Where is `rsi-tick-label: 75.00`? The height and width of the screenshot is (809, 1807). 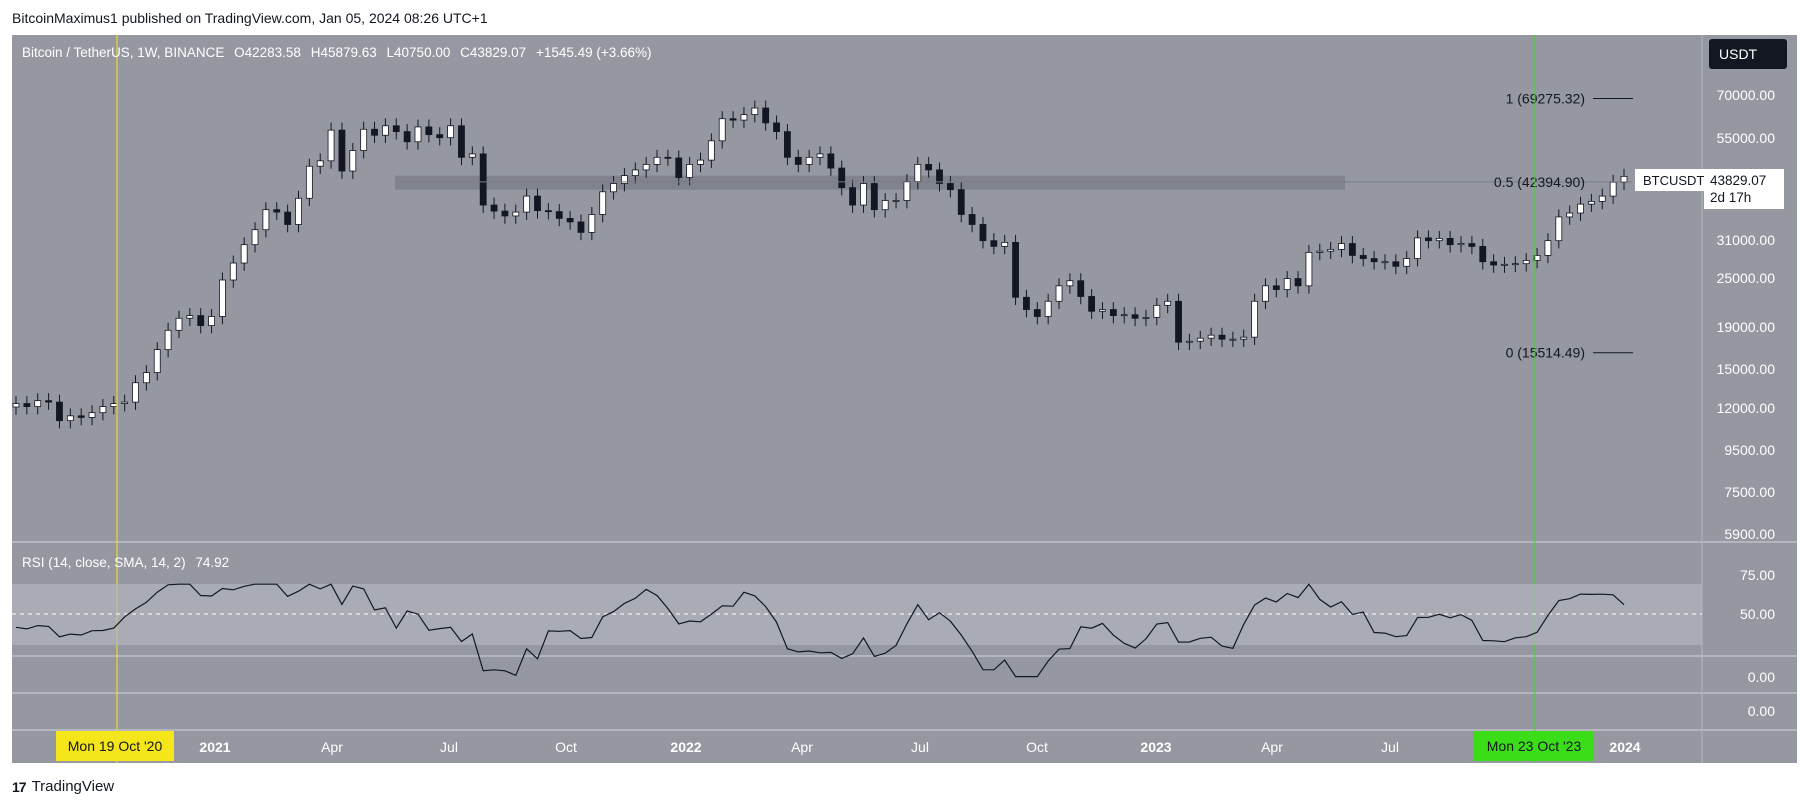
rsi-tick-label: 75.00 is located at coordinates (1757, 575).